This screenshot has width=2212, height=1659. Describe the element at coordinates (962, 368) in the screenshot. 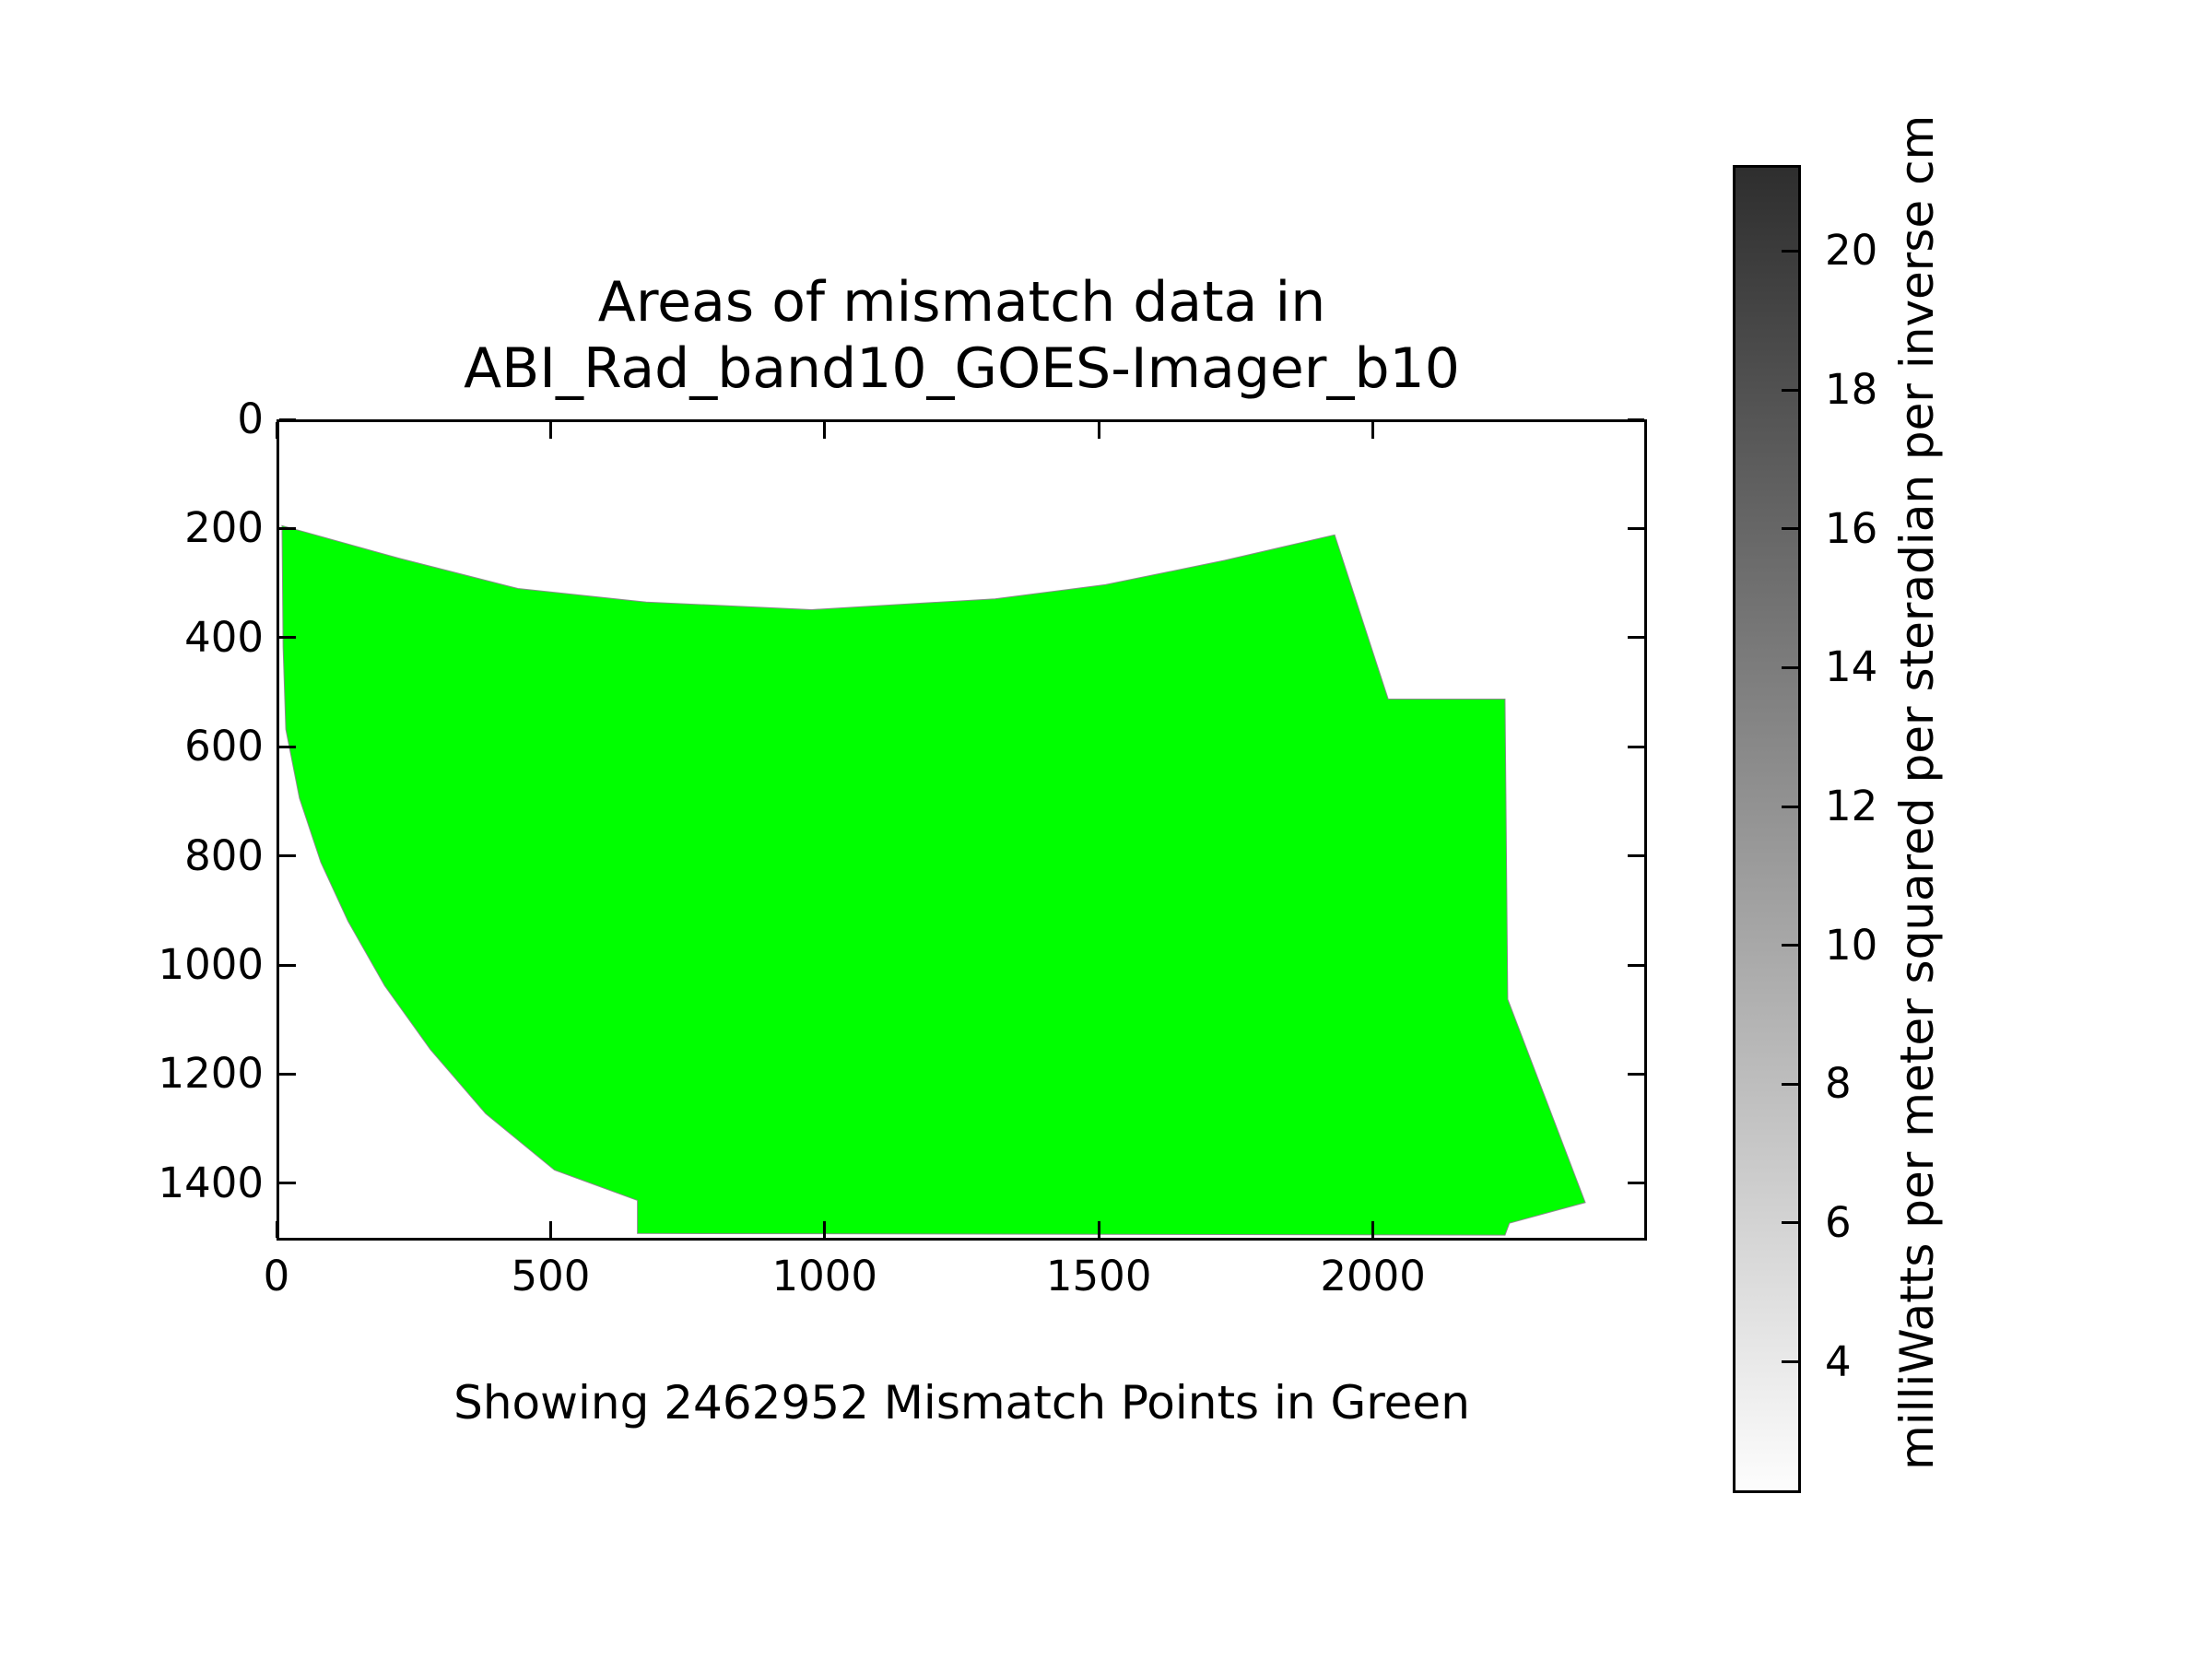

I see `chart-title-line2: ABI_Rad_band10_GOES-Imager_b10` at that location.